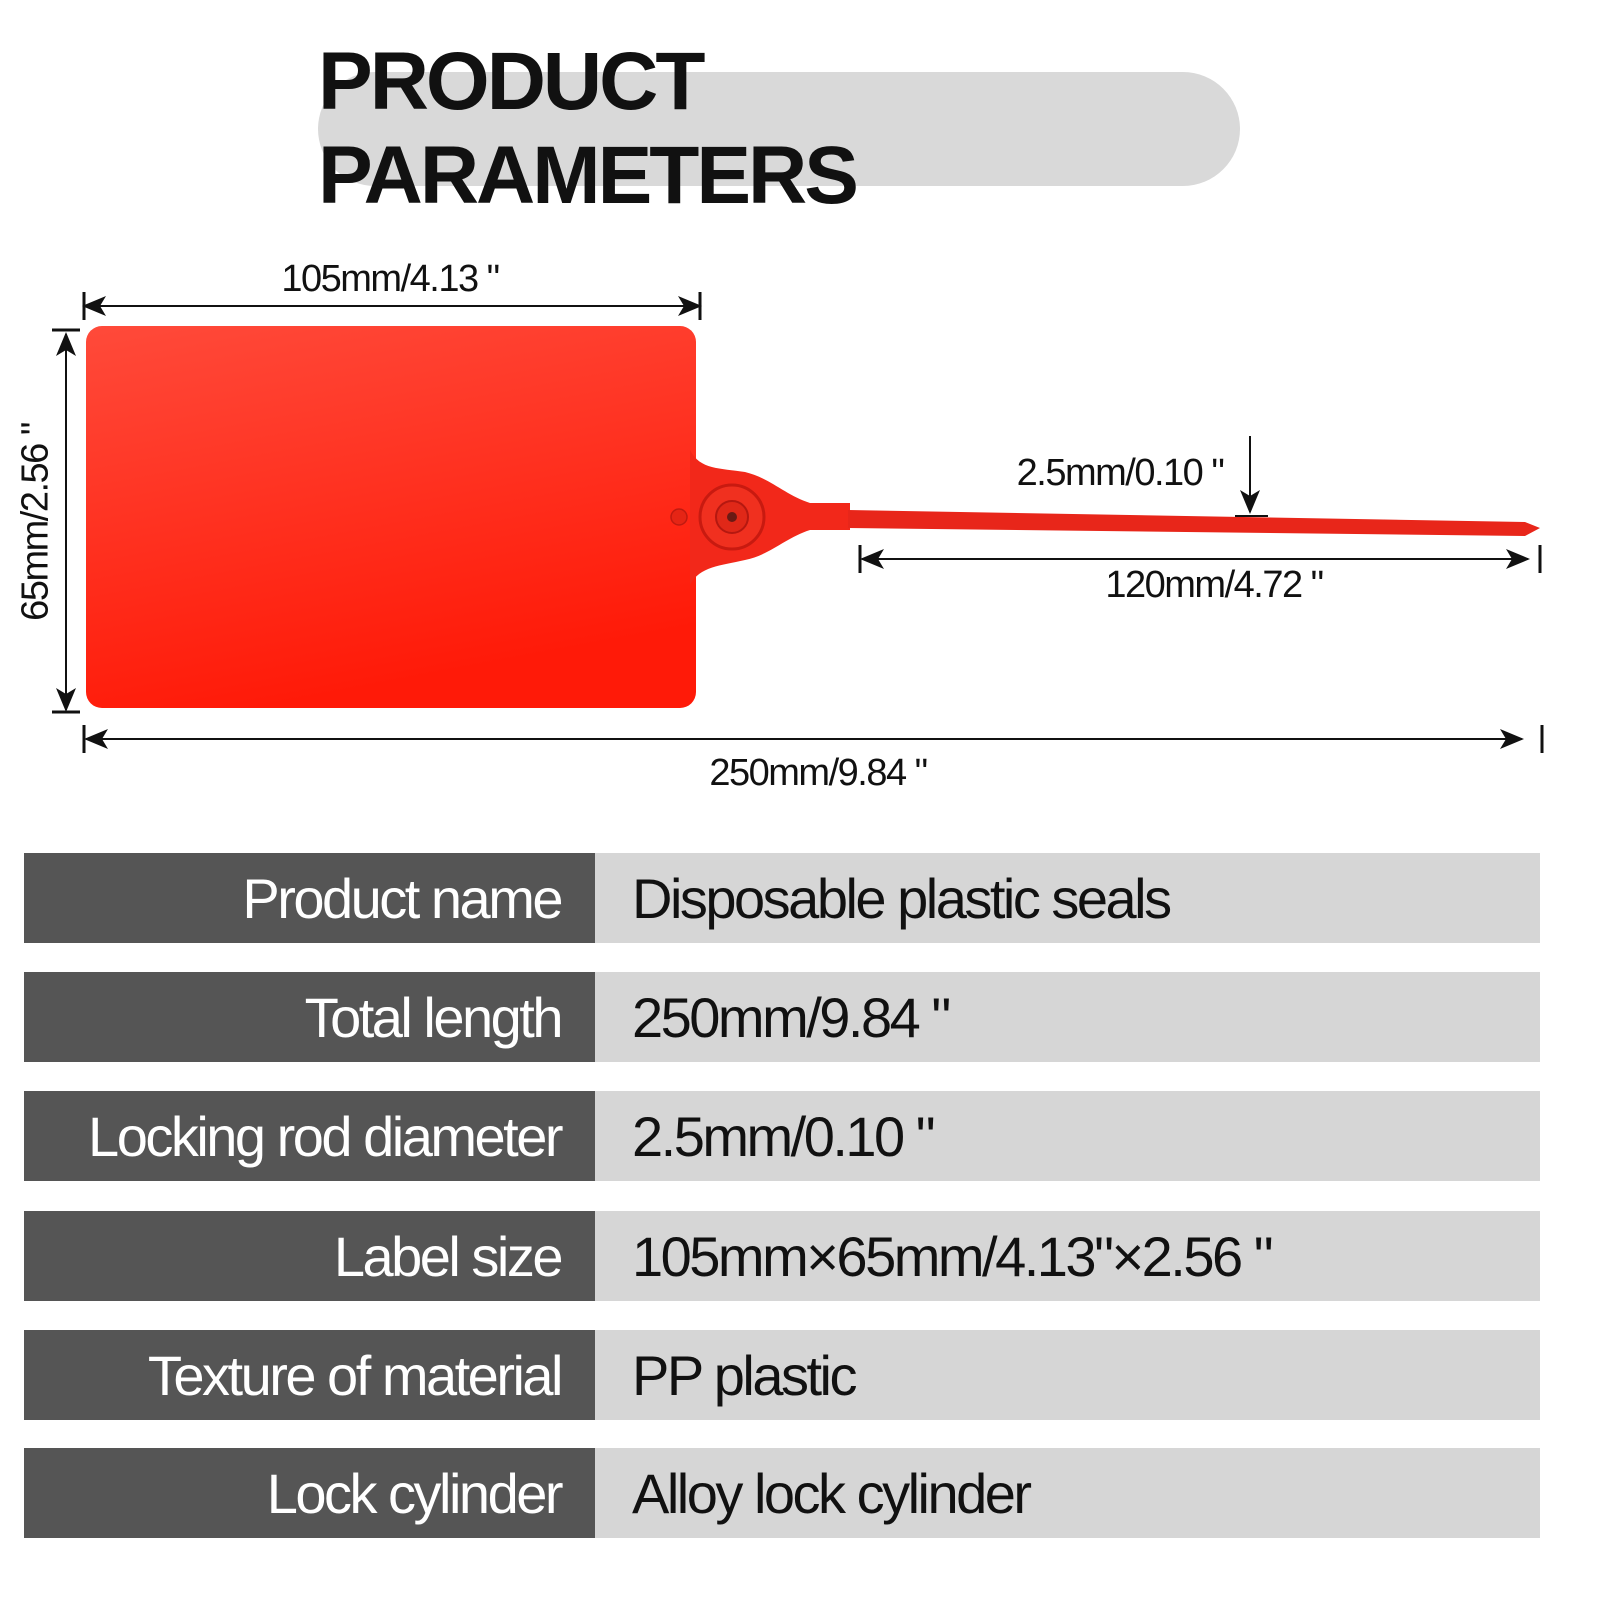  I want to click on param-label: Locking rod diameter, so click(309, 1136).